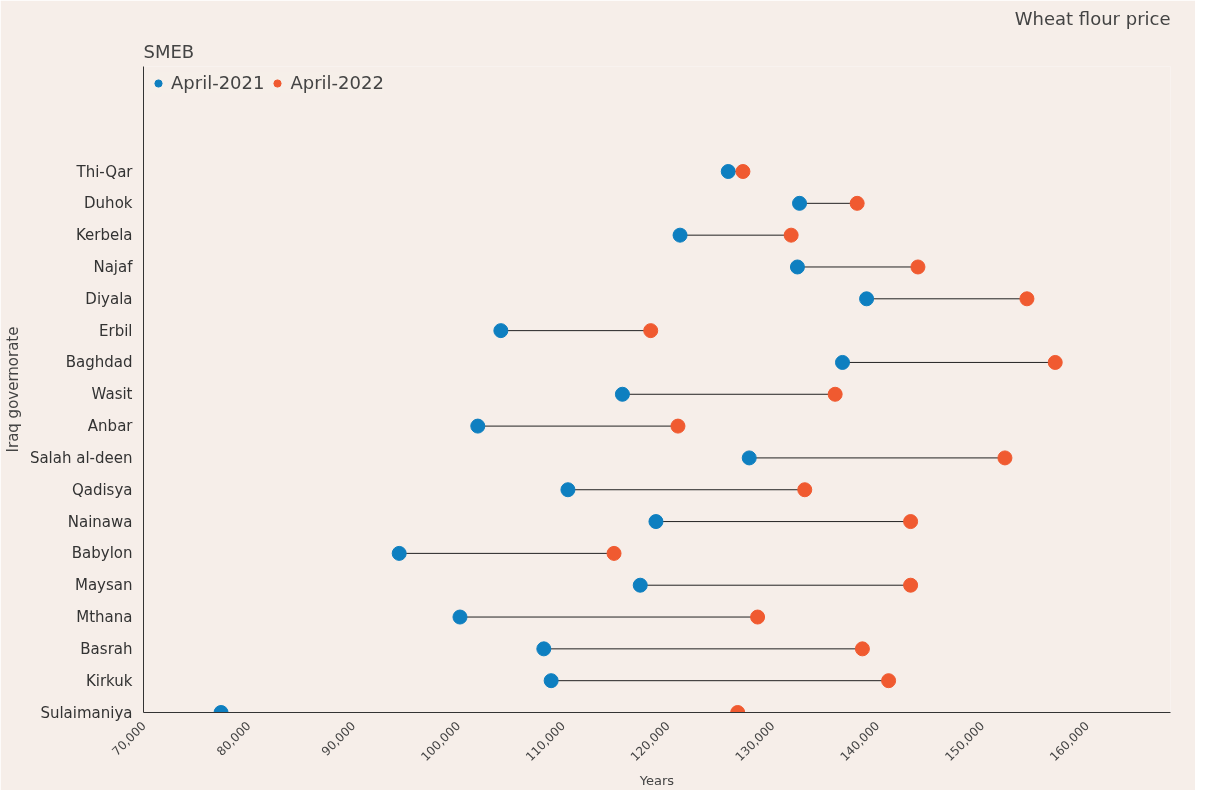 The width and height of the screenshot is (1205, 796). Describe the element at coordinates (86, 712) in the screenshot. I see `y-tick-label: Sulaimaniya` at that location.